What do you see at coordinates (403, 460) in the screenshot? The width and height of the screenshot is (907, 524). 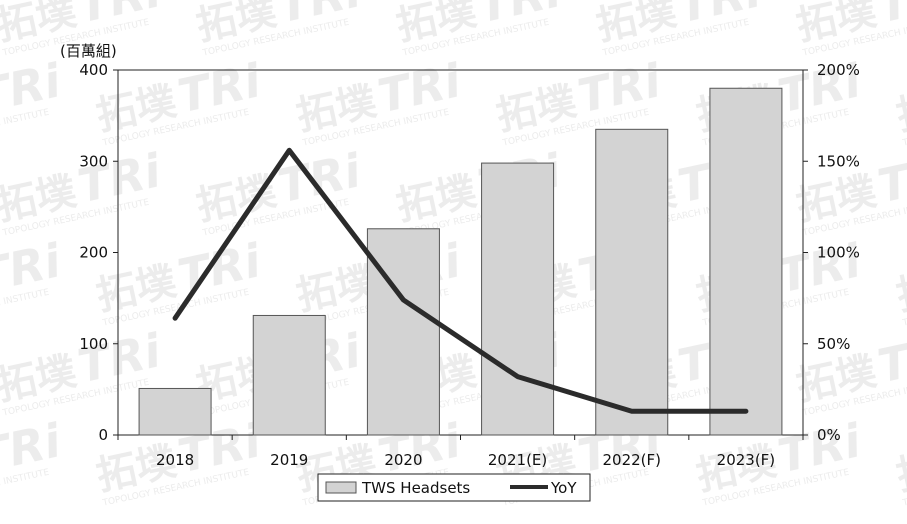 I see `x-tick-label: 2020` at bounding box center [403, 460].